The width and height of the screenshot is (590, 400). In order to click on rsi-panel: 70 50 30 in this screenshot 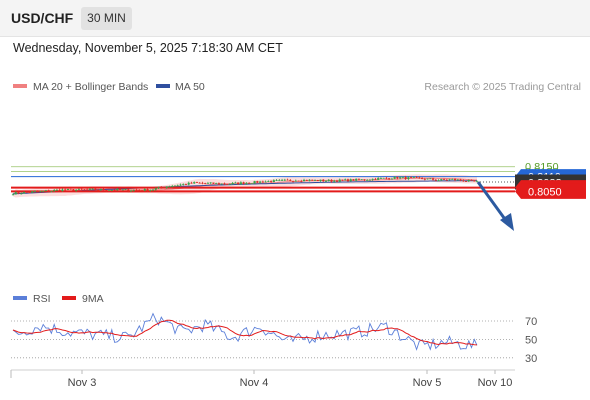, I will do `click(274, 338)`.